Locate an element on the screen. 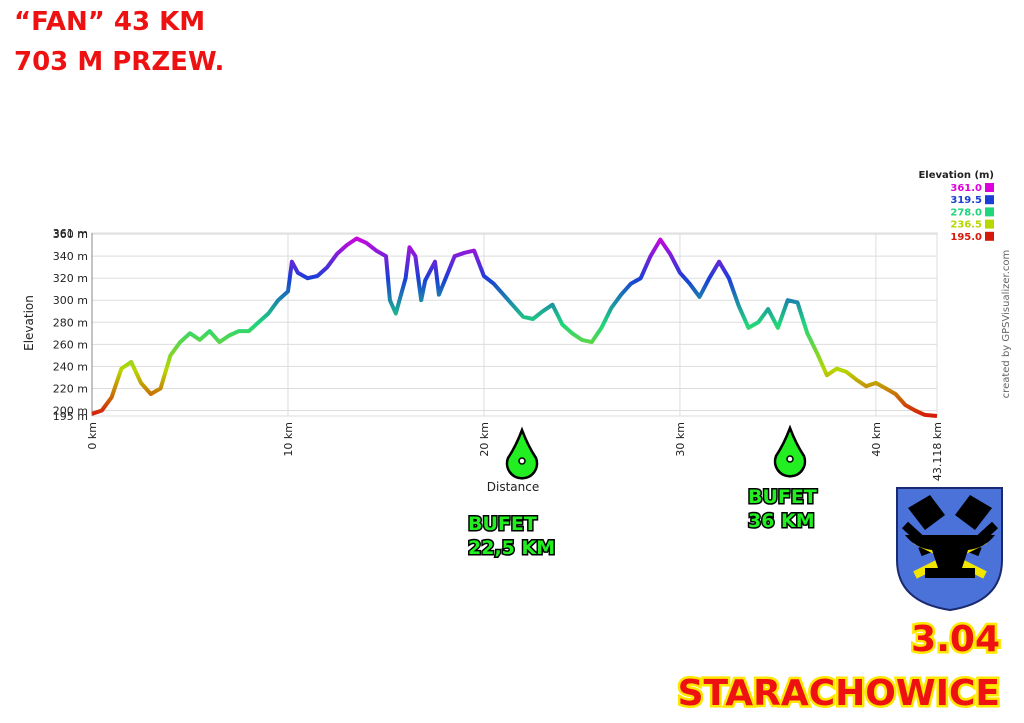  y-tick-label: 360 m is located at coordinates (70, 234).